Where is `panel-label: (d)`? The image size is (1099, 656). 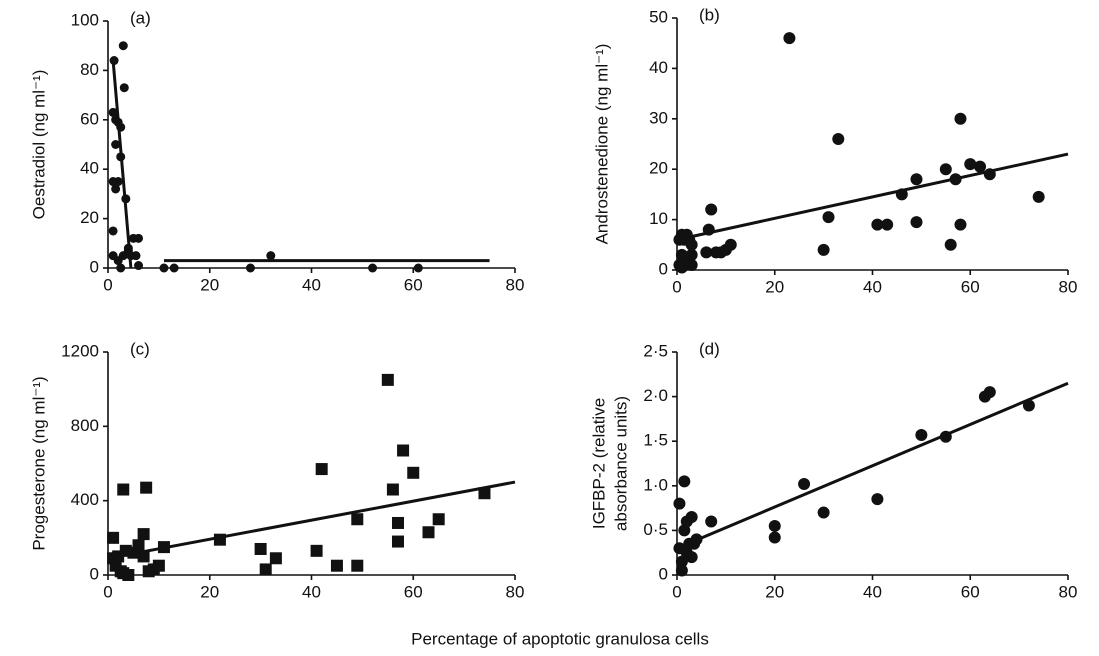 panel-label: (d) is located at coordinates (709, 348).